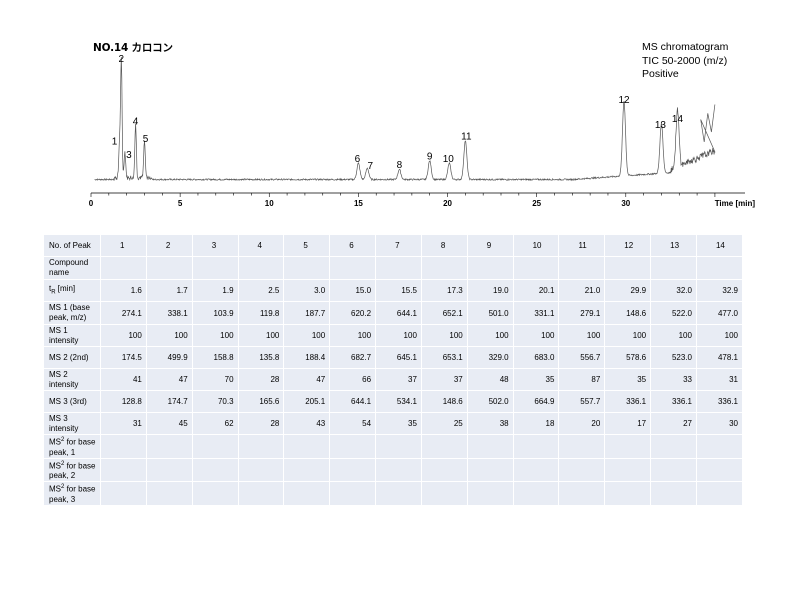 The image size is (810, 608). Describe the element at coordinates (72, 401) in the screenshot. I see `row-header: MS 3 (3rd)` at that location.